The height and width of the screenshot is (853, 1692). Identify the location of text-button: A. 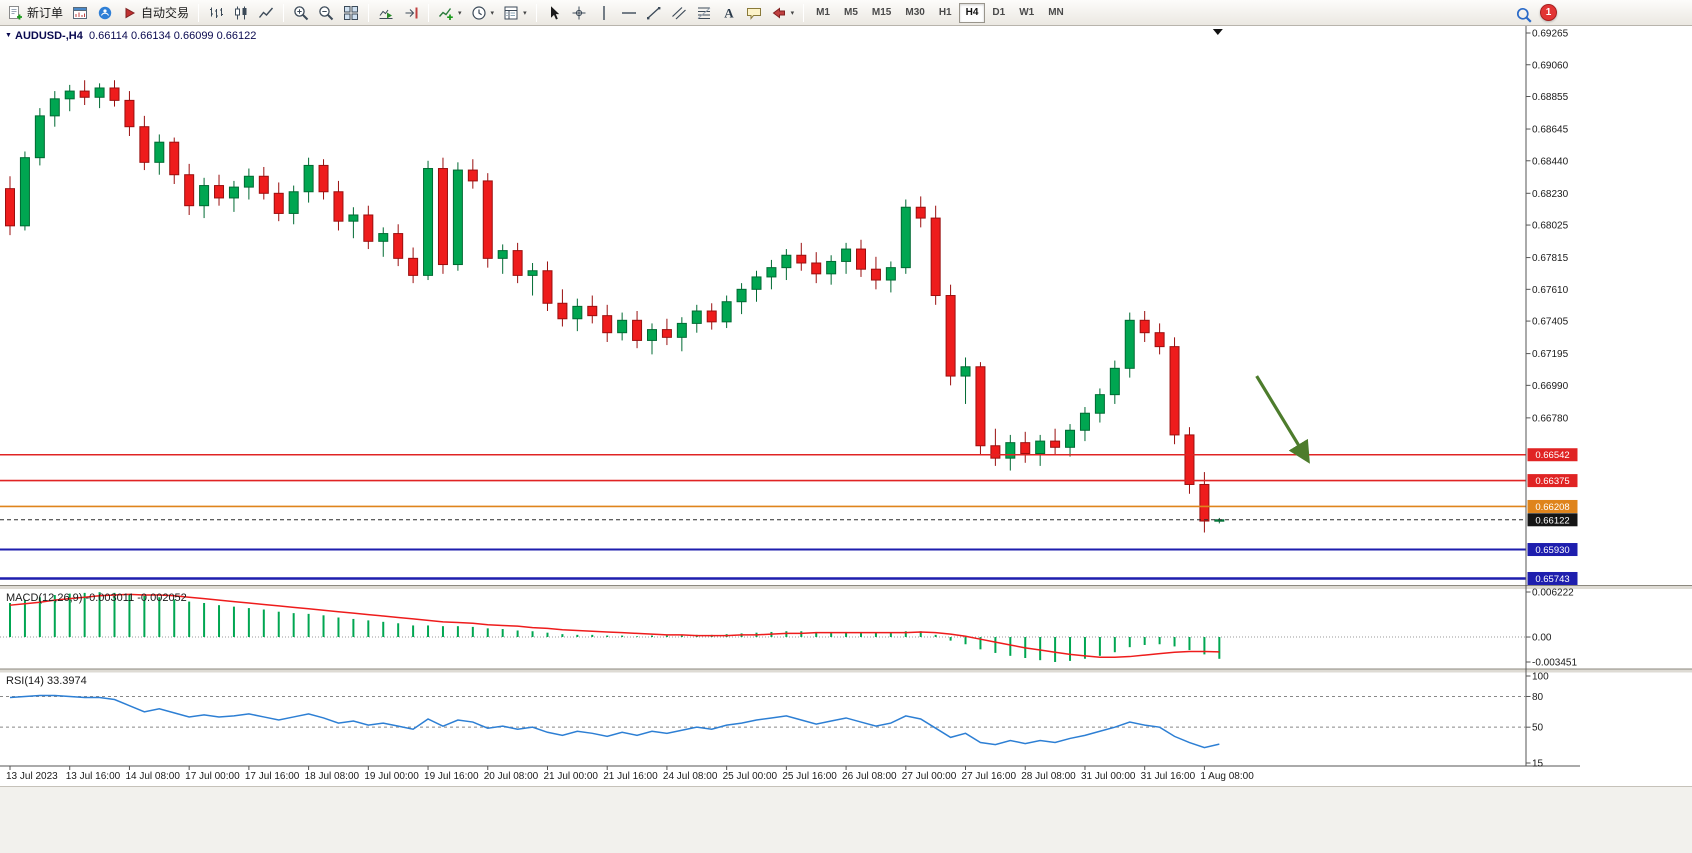
(729, 13).